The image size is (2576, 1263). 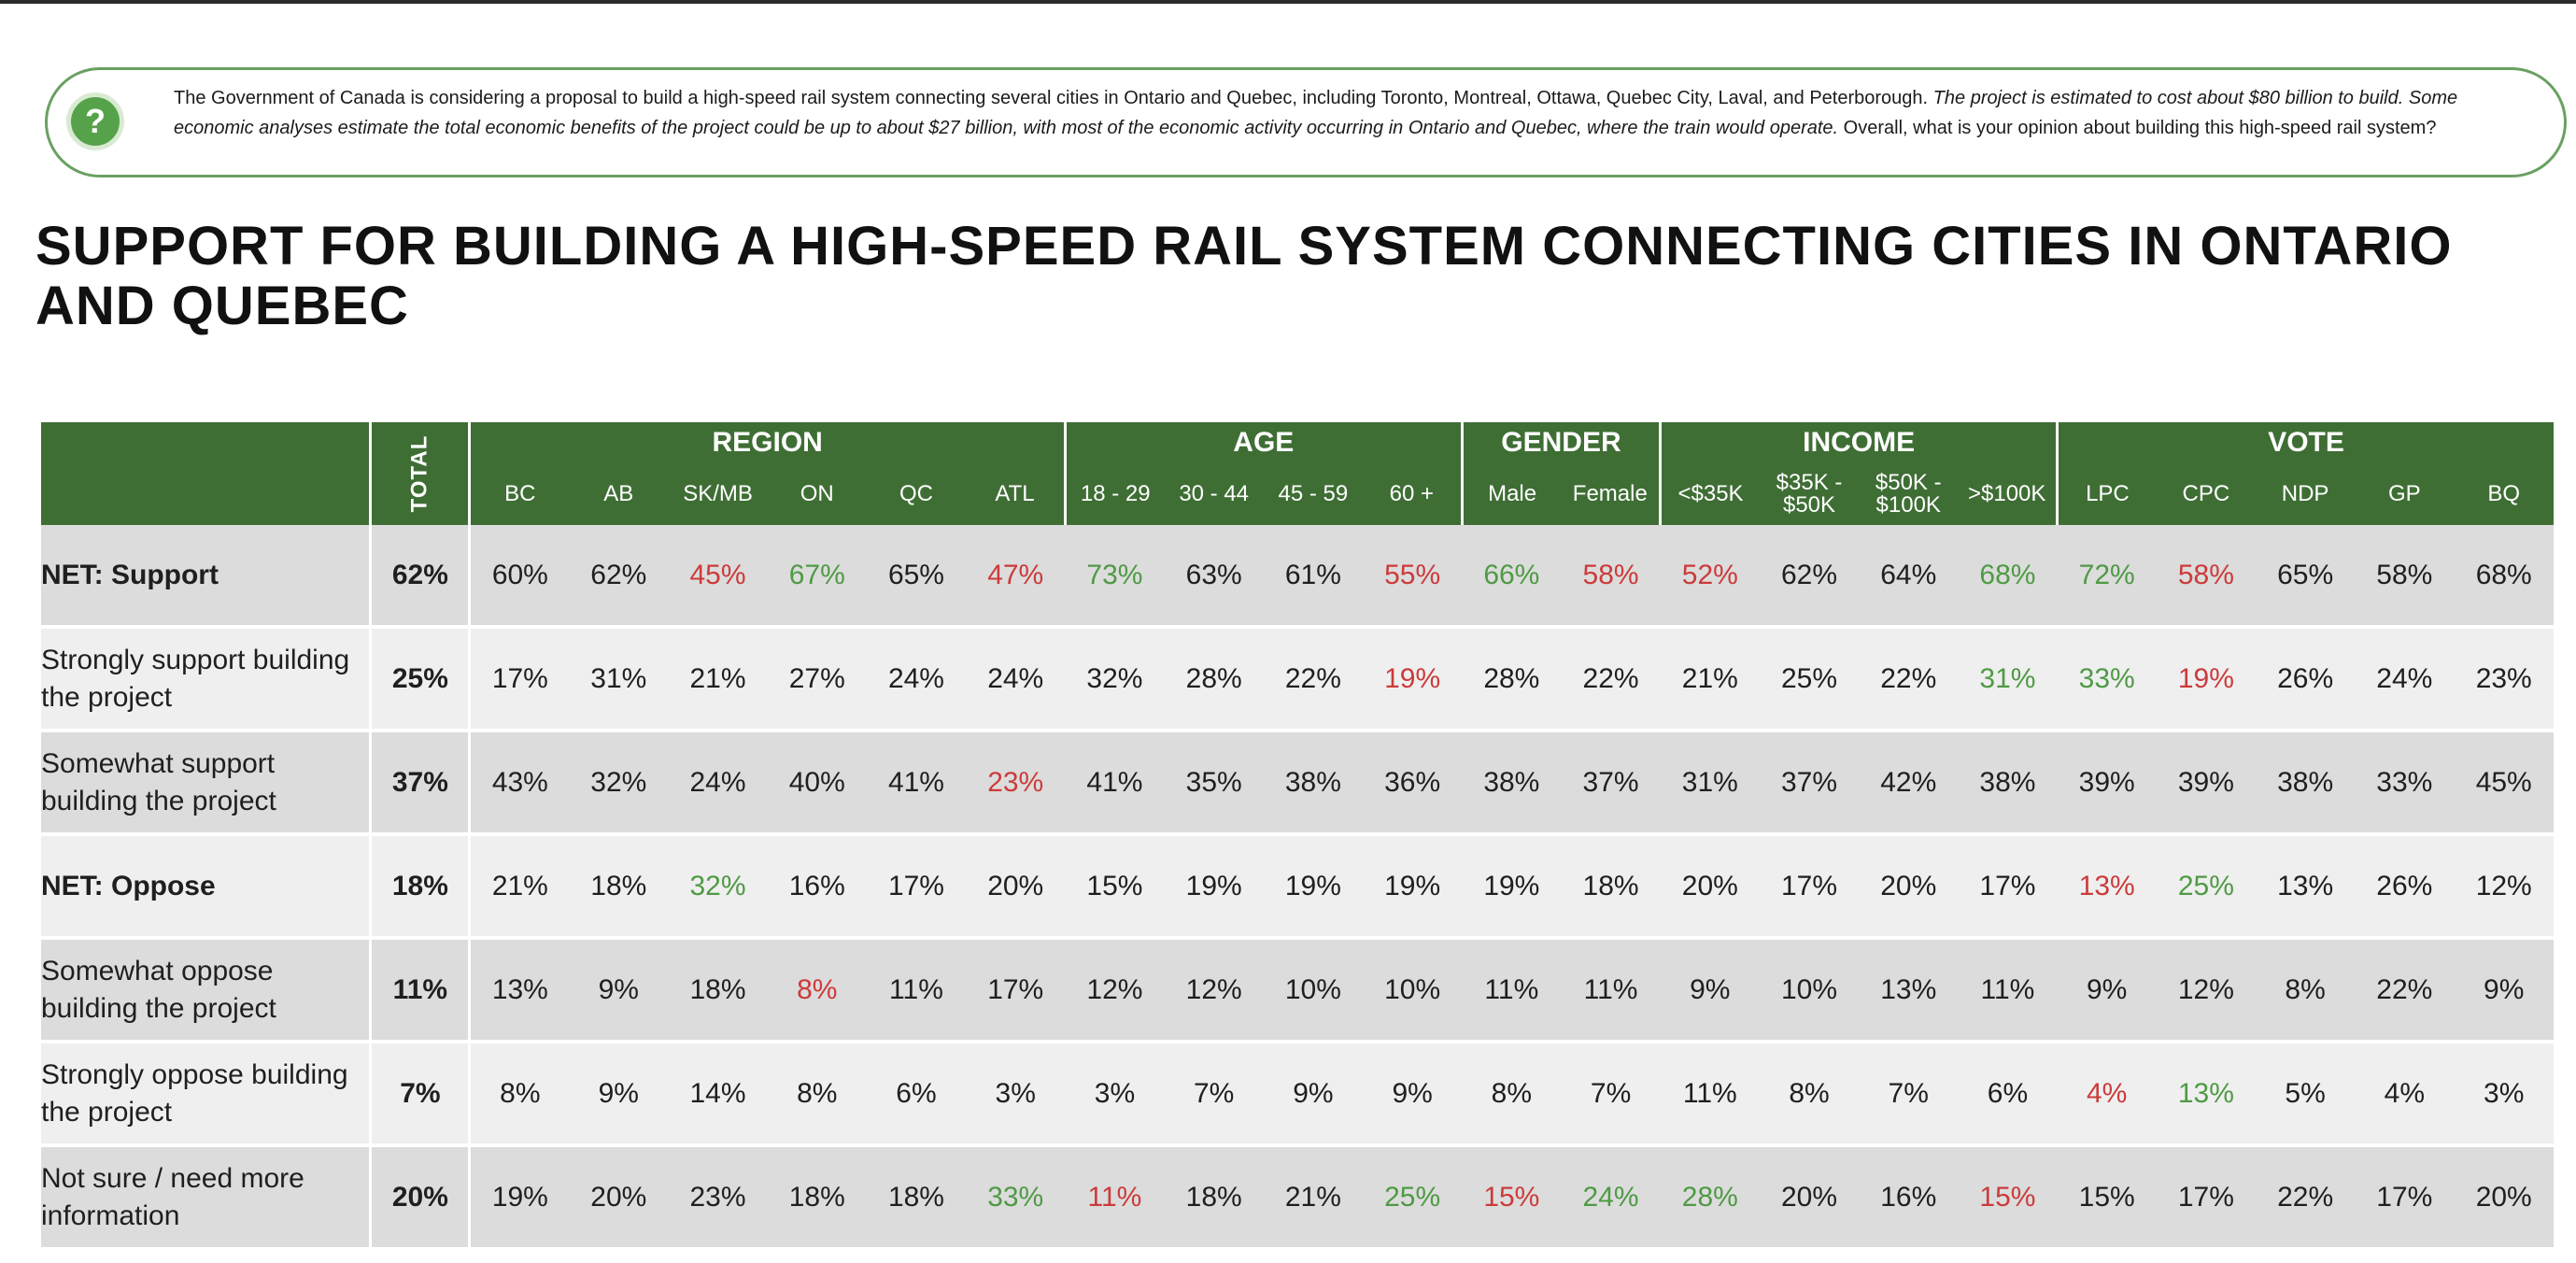 I want to click on total-cell: 62%, so click(x=421, y=577).